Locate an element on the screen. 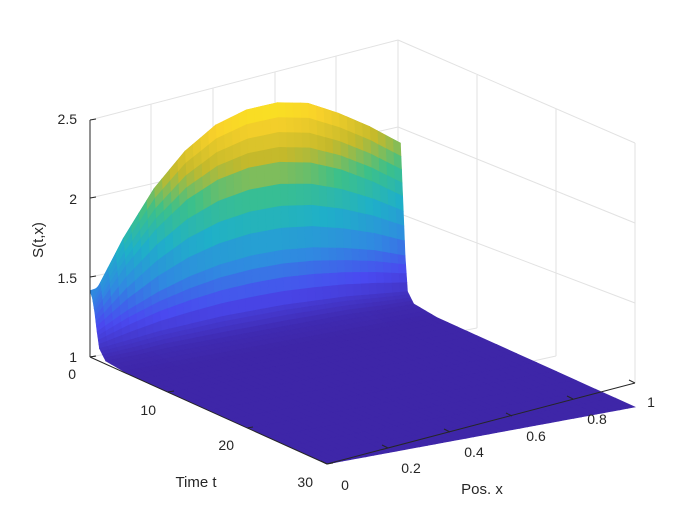  z-axis-label: S(t,x) is located at coordinates (38, 240).